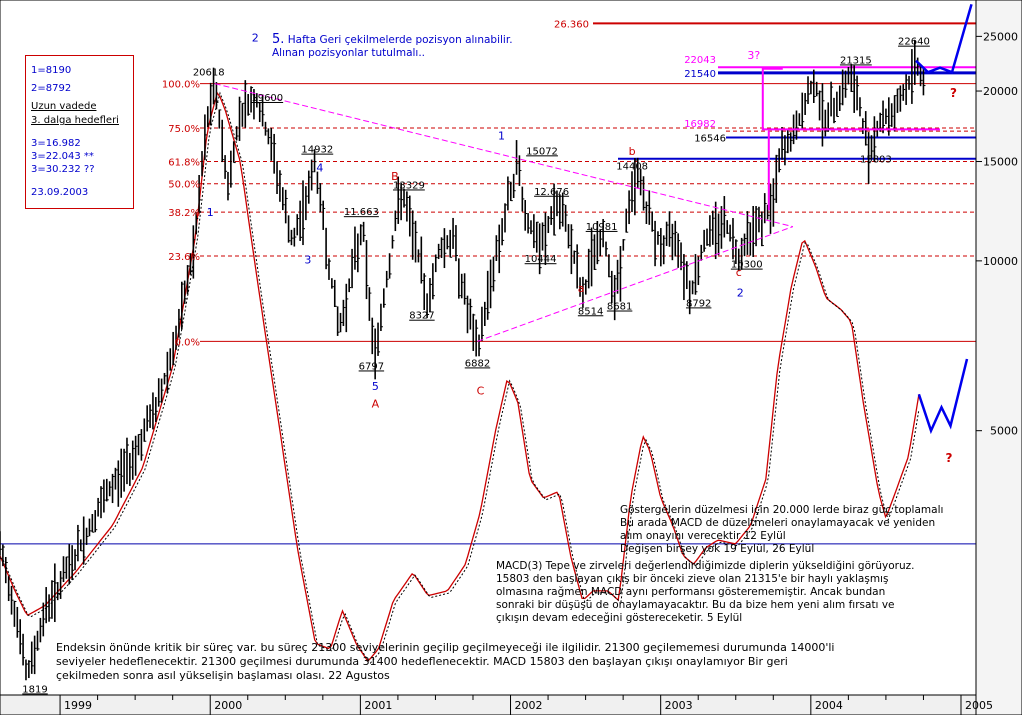 The height and width of the screenshot is (715, 1022). Describe the element at coordinates (581, 288) in the screenshot. I see `wave-label: a` at that location.